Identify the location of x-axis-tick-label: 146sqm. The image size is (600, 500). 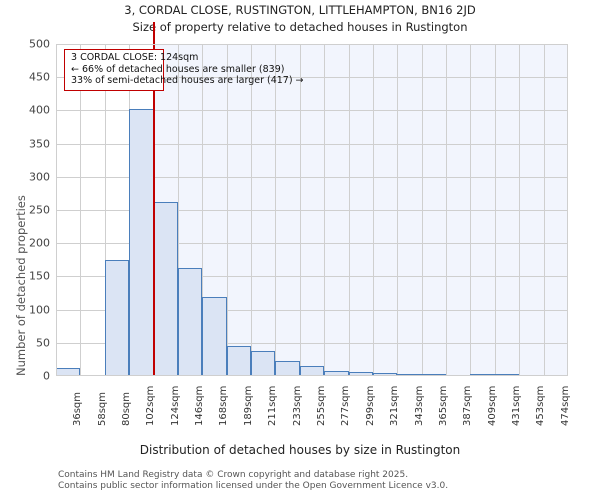
(200, 405).